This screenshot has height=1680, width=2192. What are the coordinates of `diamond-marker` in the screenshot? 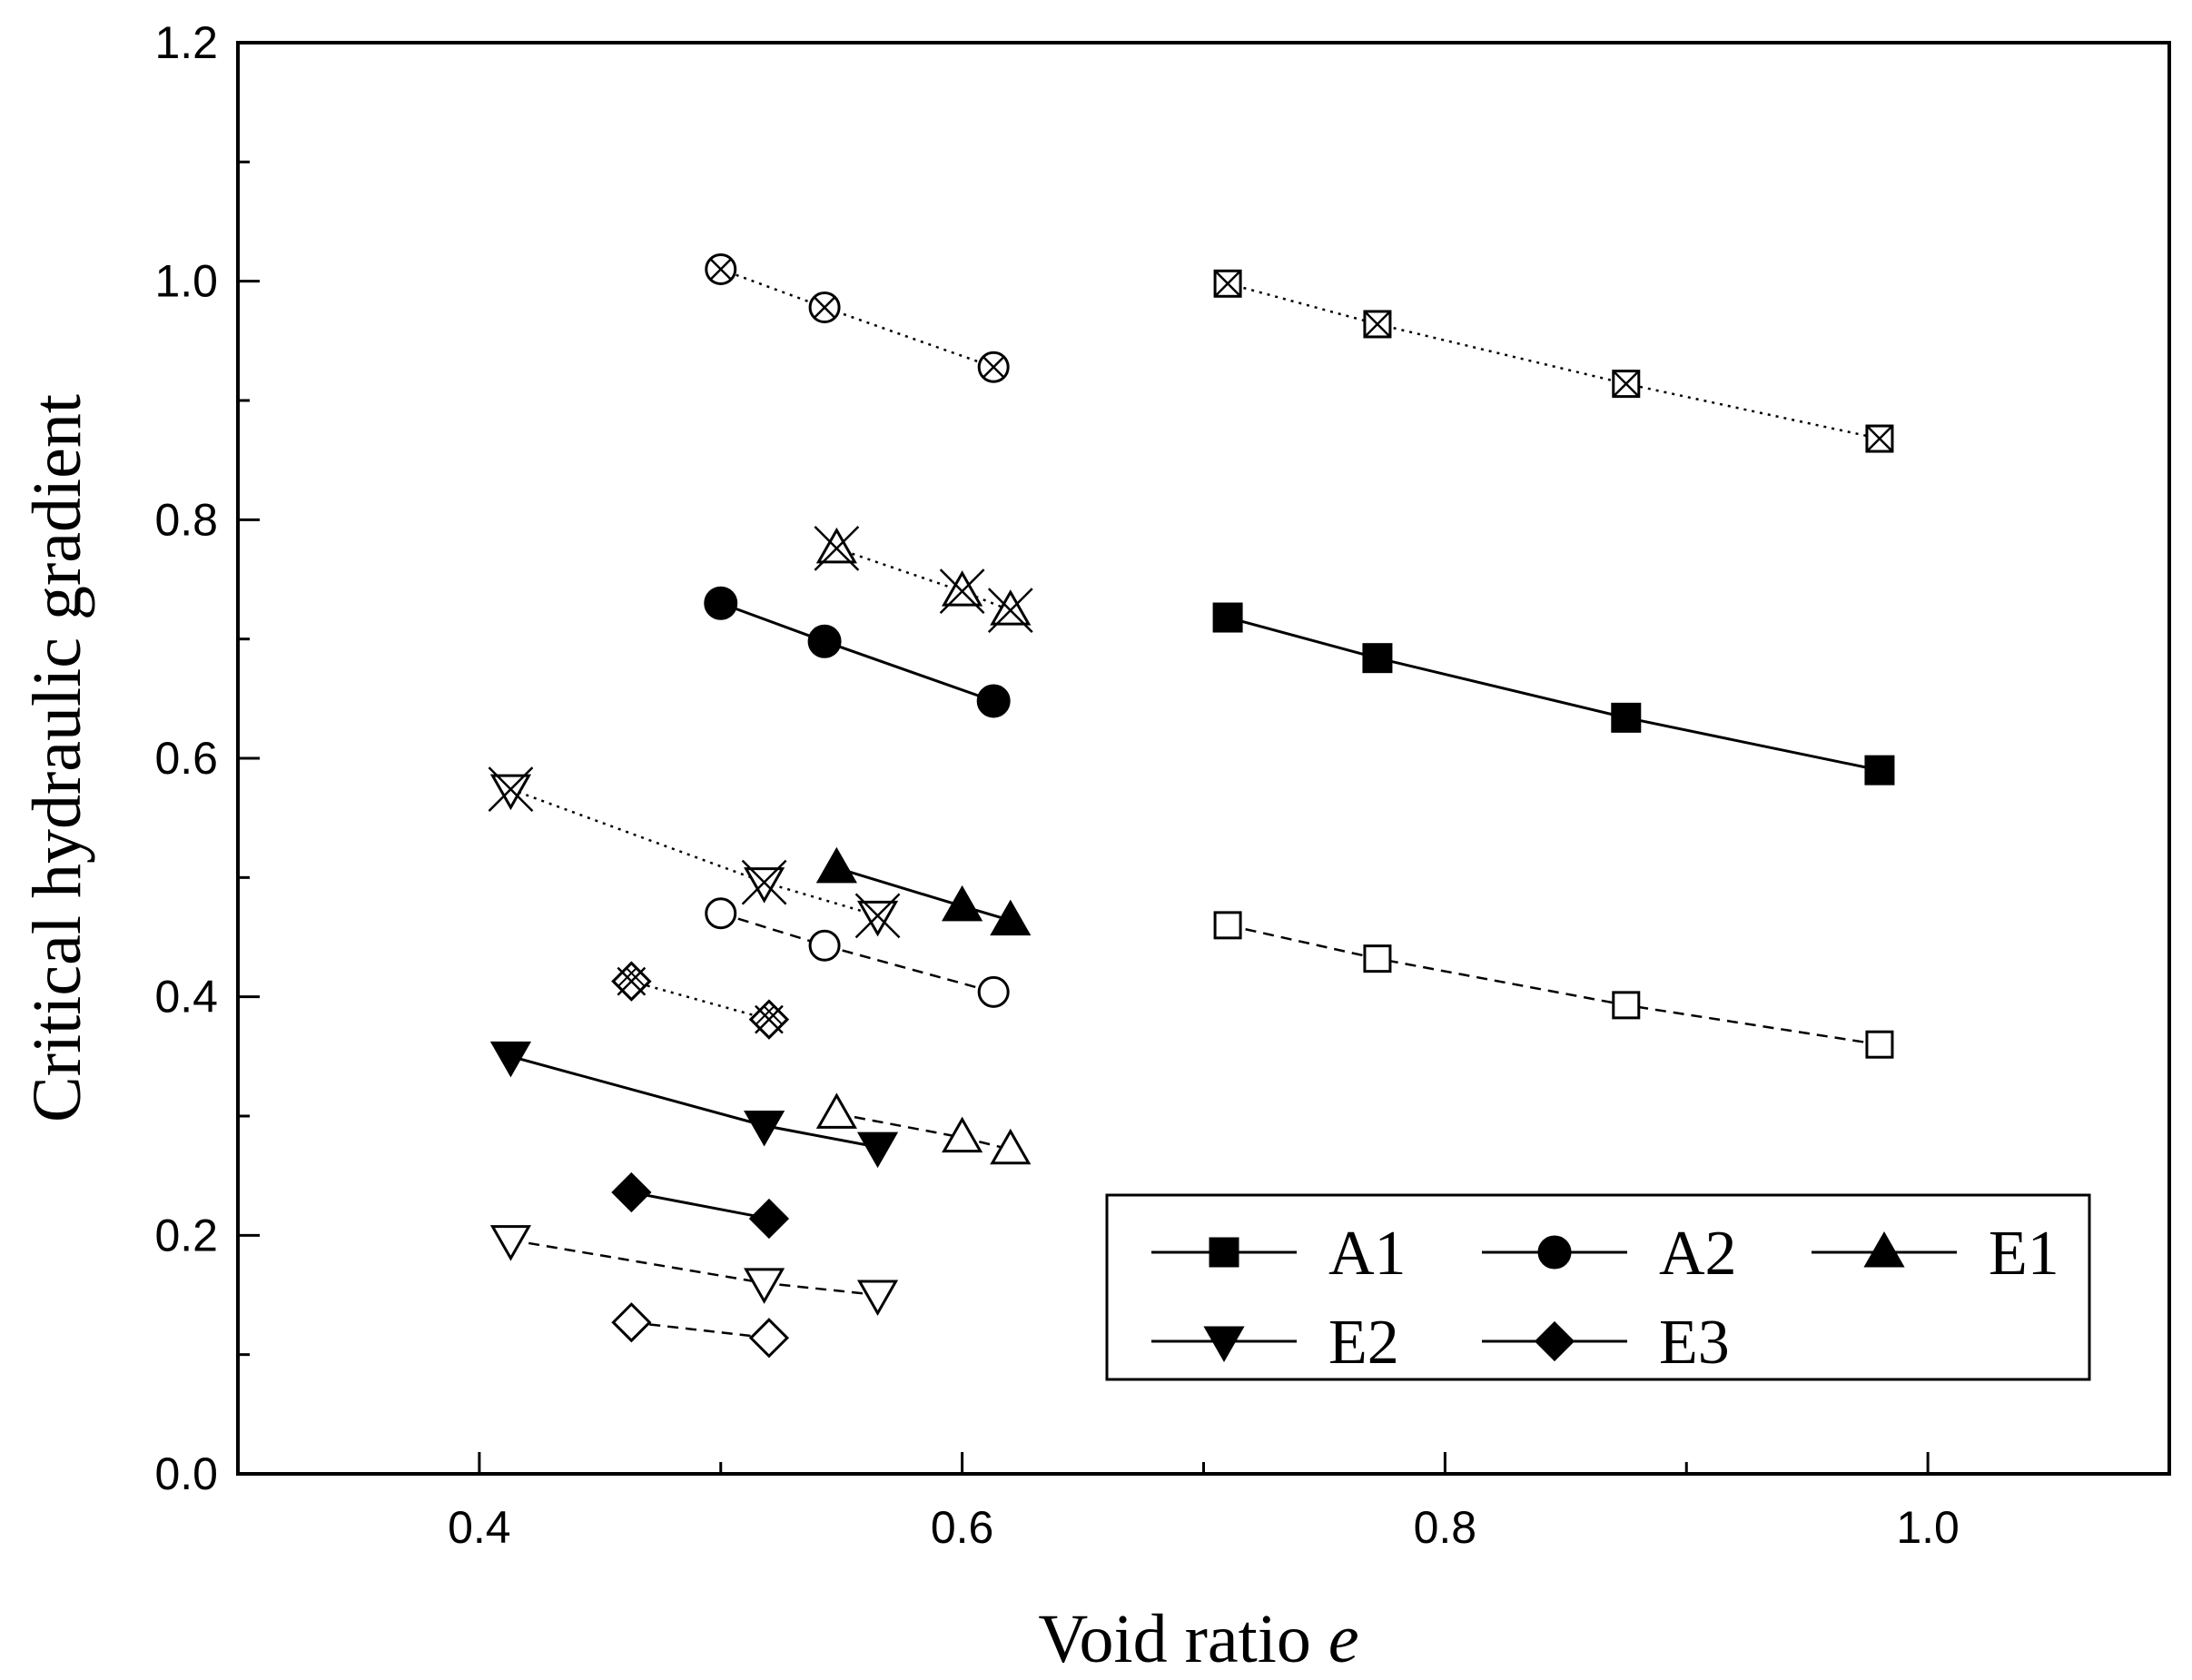 It's located at (769, 1219).